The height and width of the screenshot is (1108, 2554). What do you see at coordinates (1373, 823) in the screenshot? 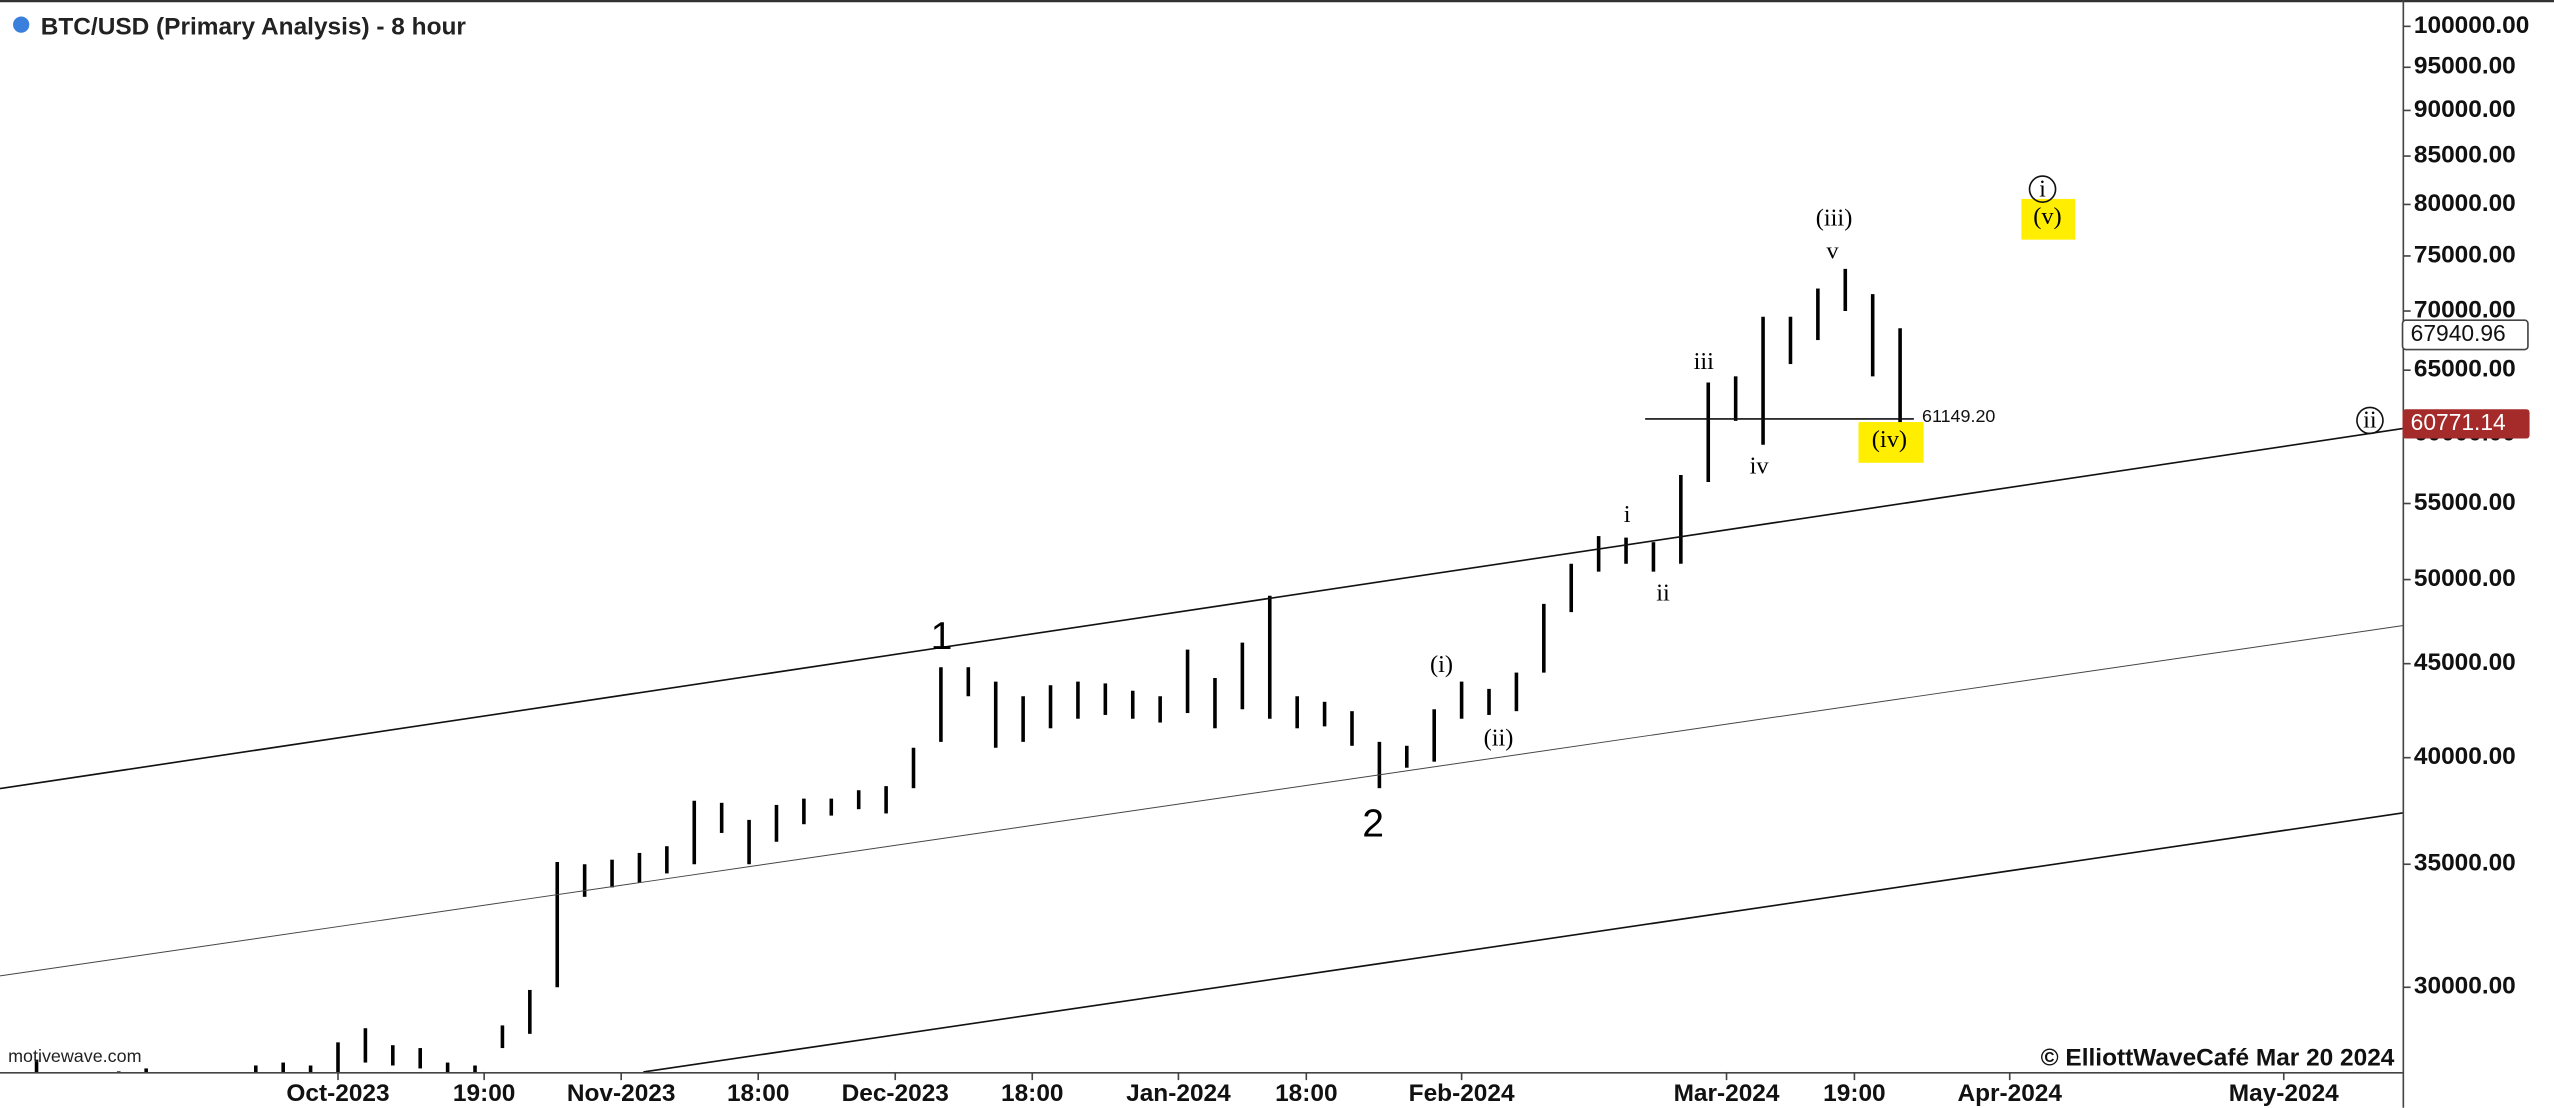
I see `wave-label: 2` at bounding box center [1373, 823].